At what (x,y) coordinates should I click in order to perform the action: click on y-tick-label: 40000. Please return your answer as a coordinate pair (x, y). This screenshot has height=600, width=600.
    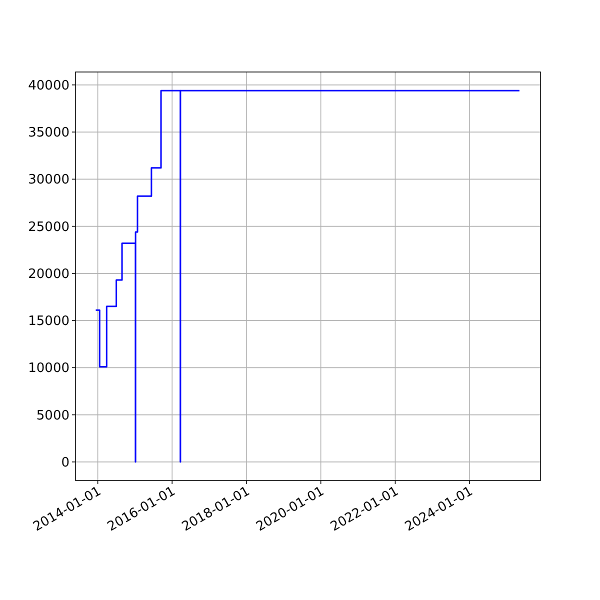
    Looking at the image, I should click on (49, 86).